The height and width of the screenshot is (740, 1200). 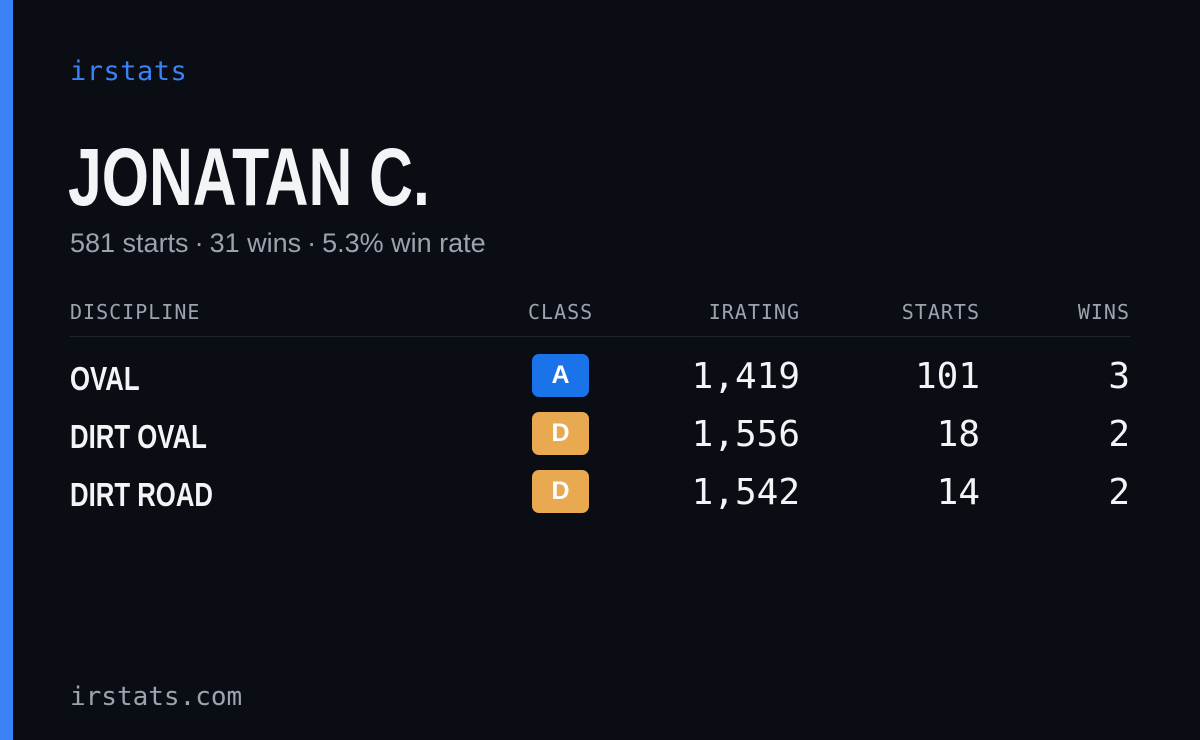 I want to click on wins-value: 3, so click(x=1119, y=376).